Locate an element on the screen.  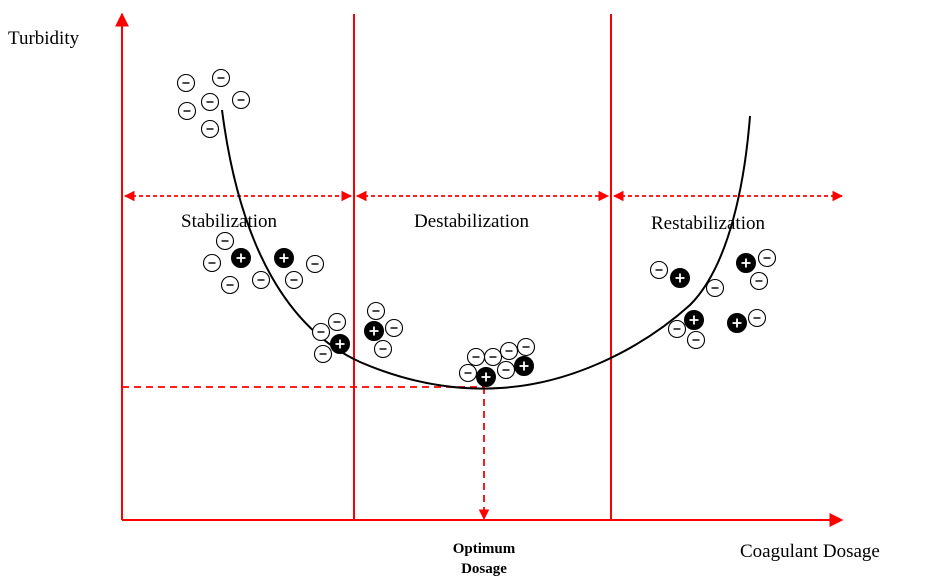
stabilization-label: Stabilization is located at coordinates (229, 221).